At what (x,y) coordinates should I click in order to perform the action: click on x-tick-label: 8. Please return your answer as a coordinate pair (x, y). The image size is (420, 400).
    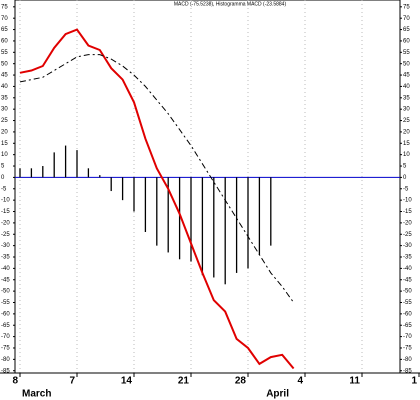
    Looking at the image, I should click on (15, 381).